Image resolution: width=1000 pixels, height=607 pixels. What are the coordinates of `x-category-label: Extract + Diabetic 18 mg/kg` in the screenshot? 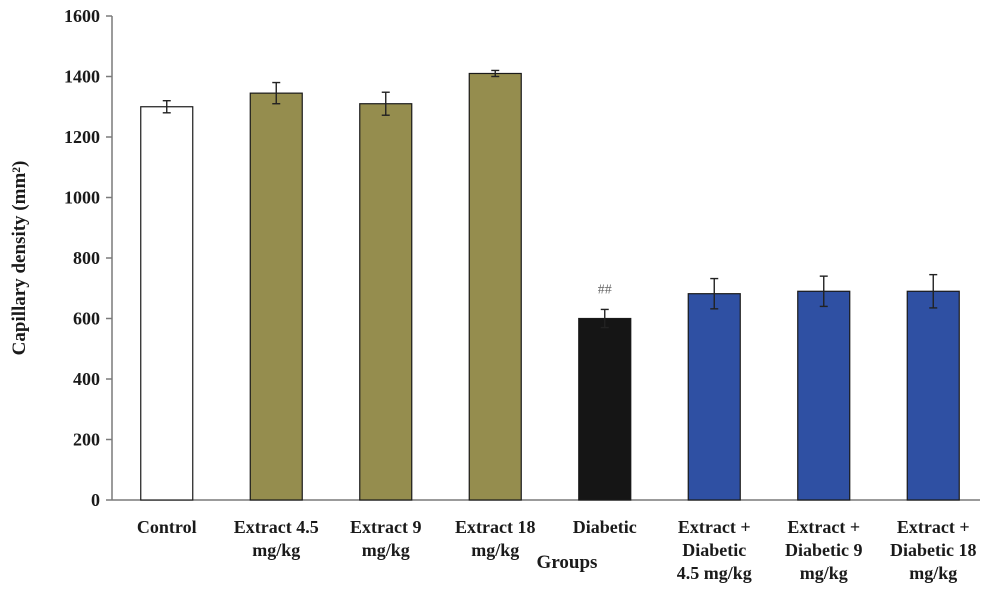 It's located at (933, 550).